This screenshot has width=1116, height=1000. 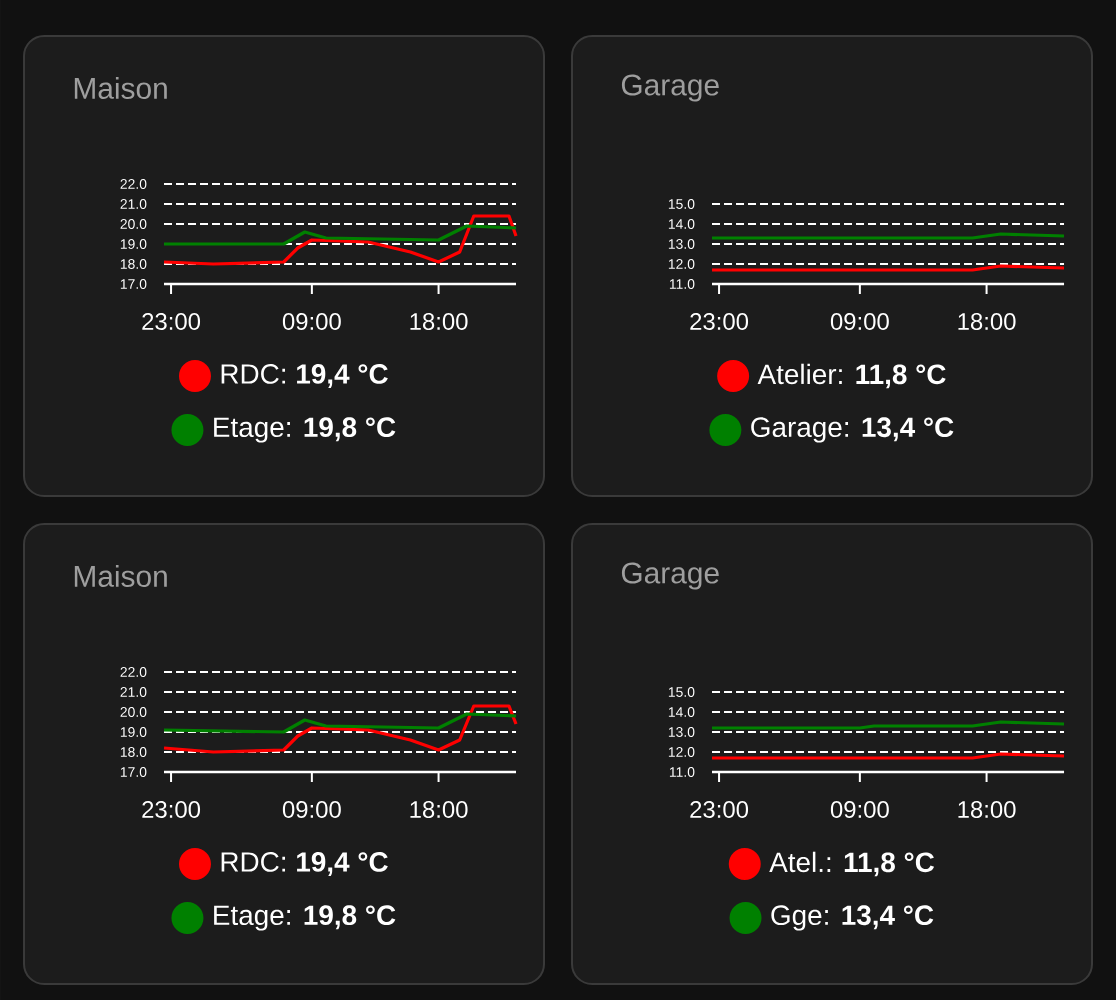 I want to click on legend-label: Gge: 13,4 °C, so click(x=852, y=918).